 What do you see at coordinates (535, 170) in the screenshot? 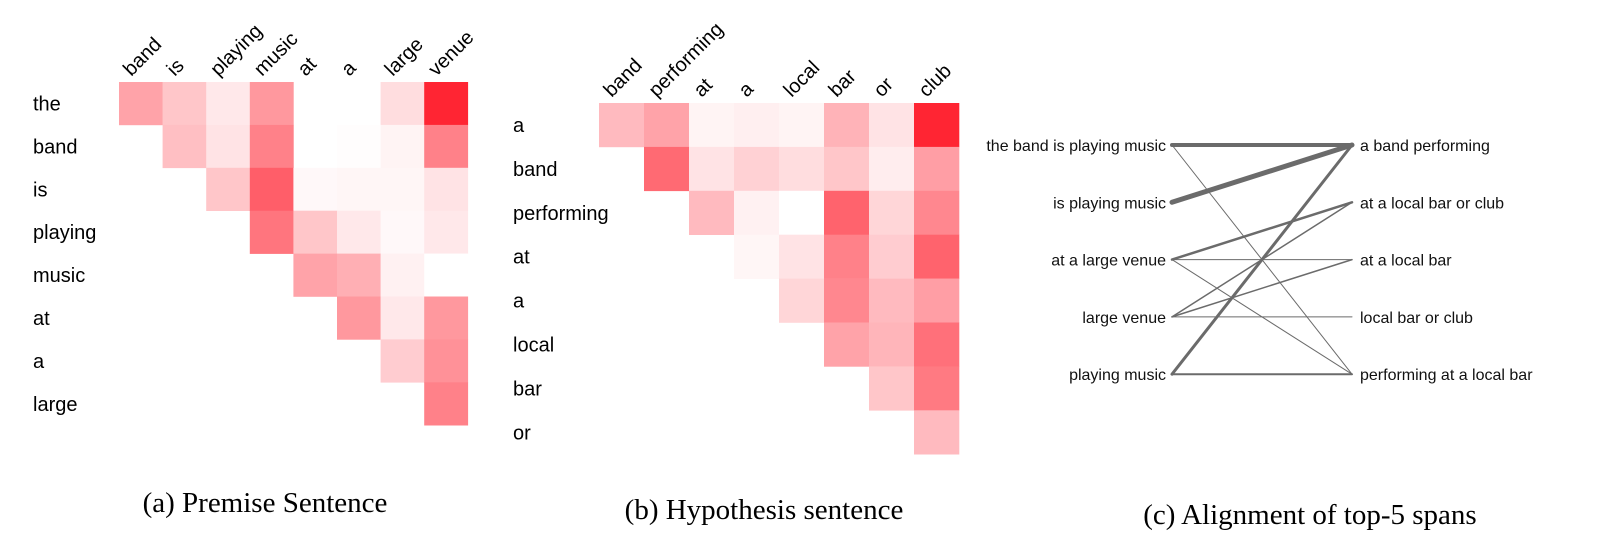
I see `hypothesis-row-label: band` at bounding box center [535, 170].